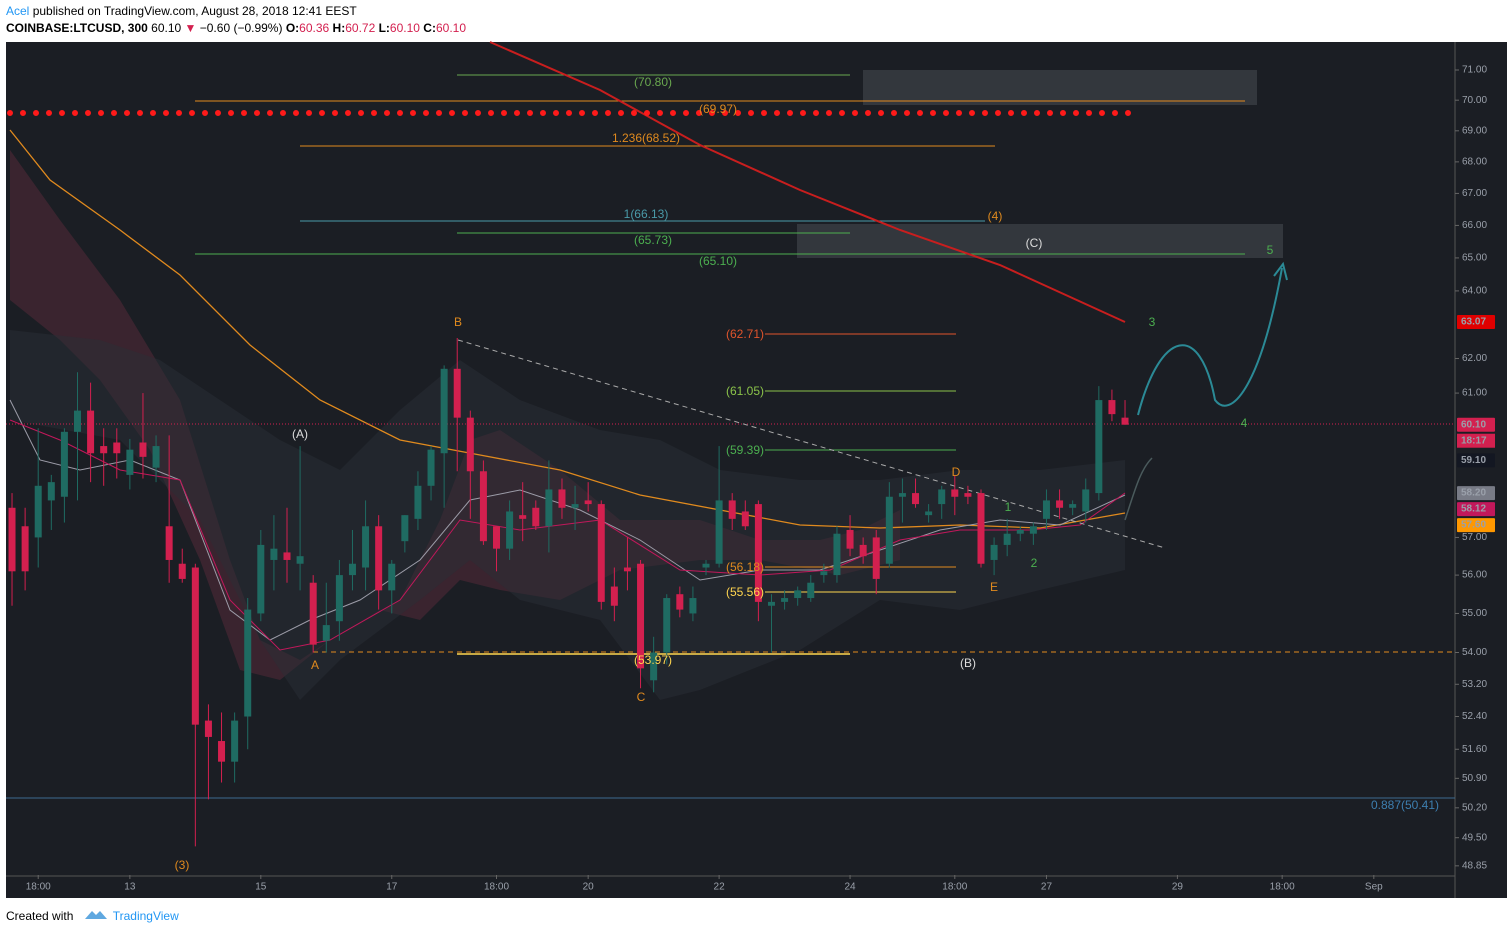 This screenshot has height=935, width=1507. What do you see at coordinates (145, 916) in the screenshot?
I see `brand: TradingView` at bounding box center [145, 916].